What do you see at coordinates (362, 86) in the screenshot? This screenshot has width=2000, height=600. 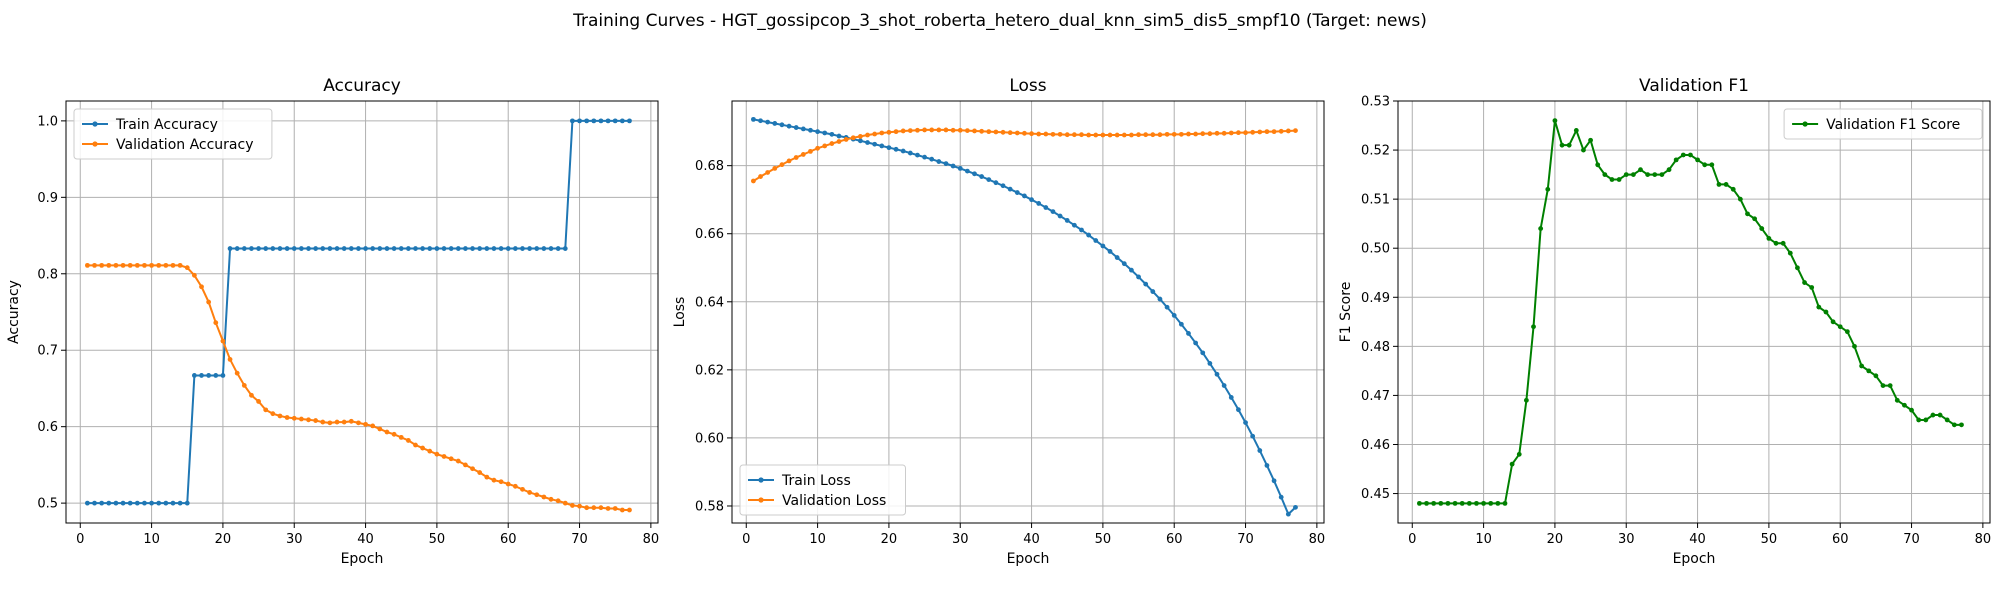 I see `chart-title: Accuracy` at bounding box center [362, 86].